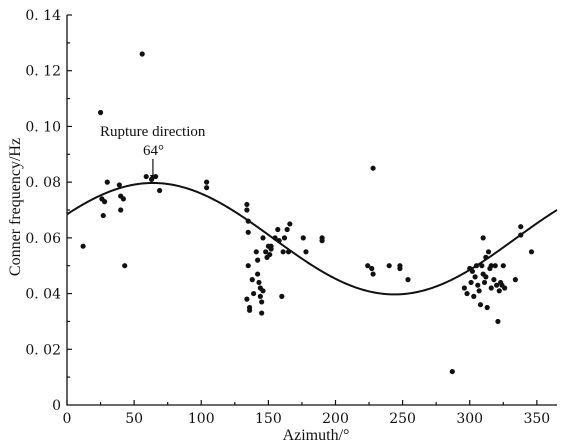 Image resolution: width=572 pixels, height=447 pixels. Describe the element at coordinates (335, 419) in the screenshot. I see `x-tick-label: 200` at that location.